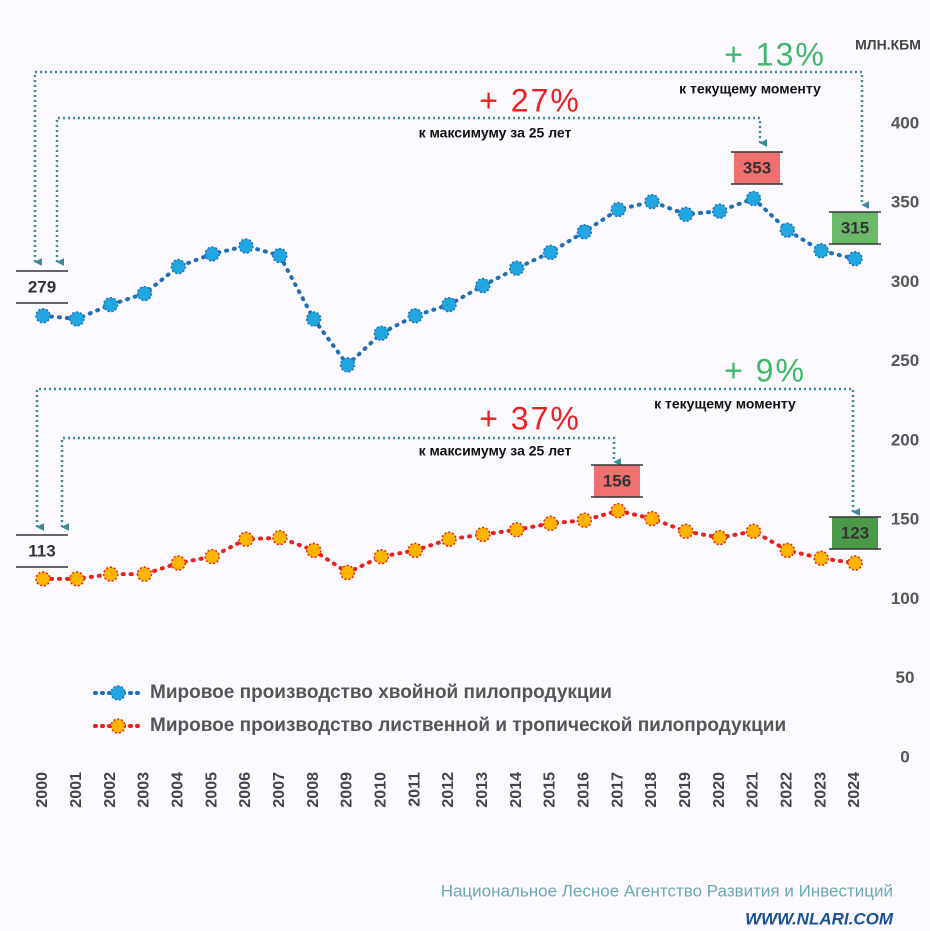 The height and width of the screenshot is (931, 930). I want to click on value-label: 156, so click(617, 480).